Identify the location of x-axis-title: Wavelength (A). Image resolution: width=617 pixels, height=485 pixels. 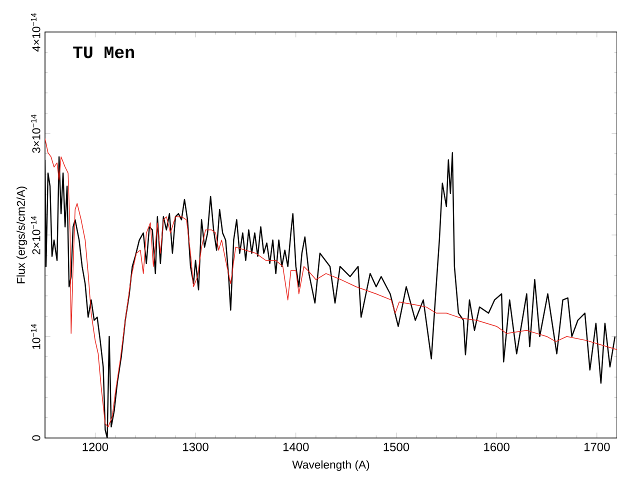
(331, 465).